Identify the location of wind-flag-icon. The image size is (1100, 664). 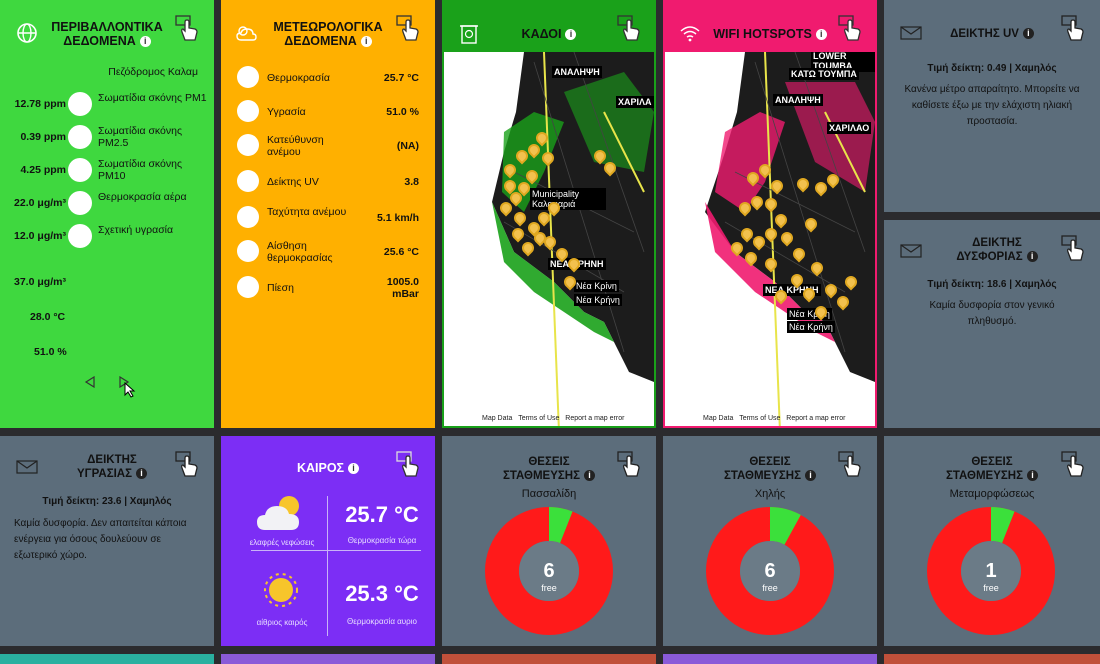
(248, 217).